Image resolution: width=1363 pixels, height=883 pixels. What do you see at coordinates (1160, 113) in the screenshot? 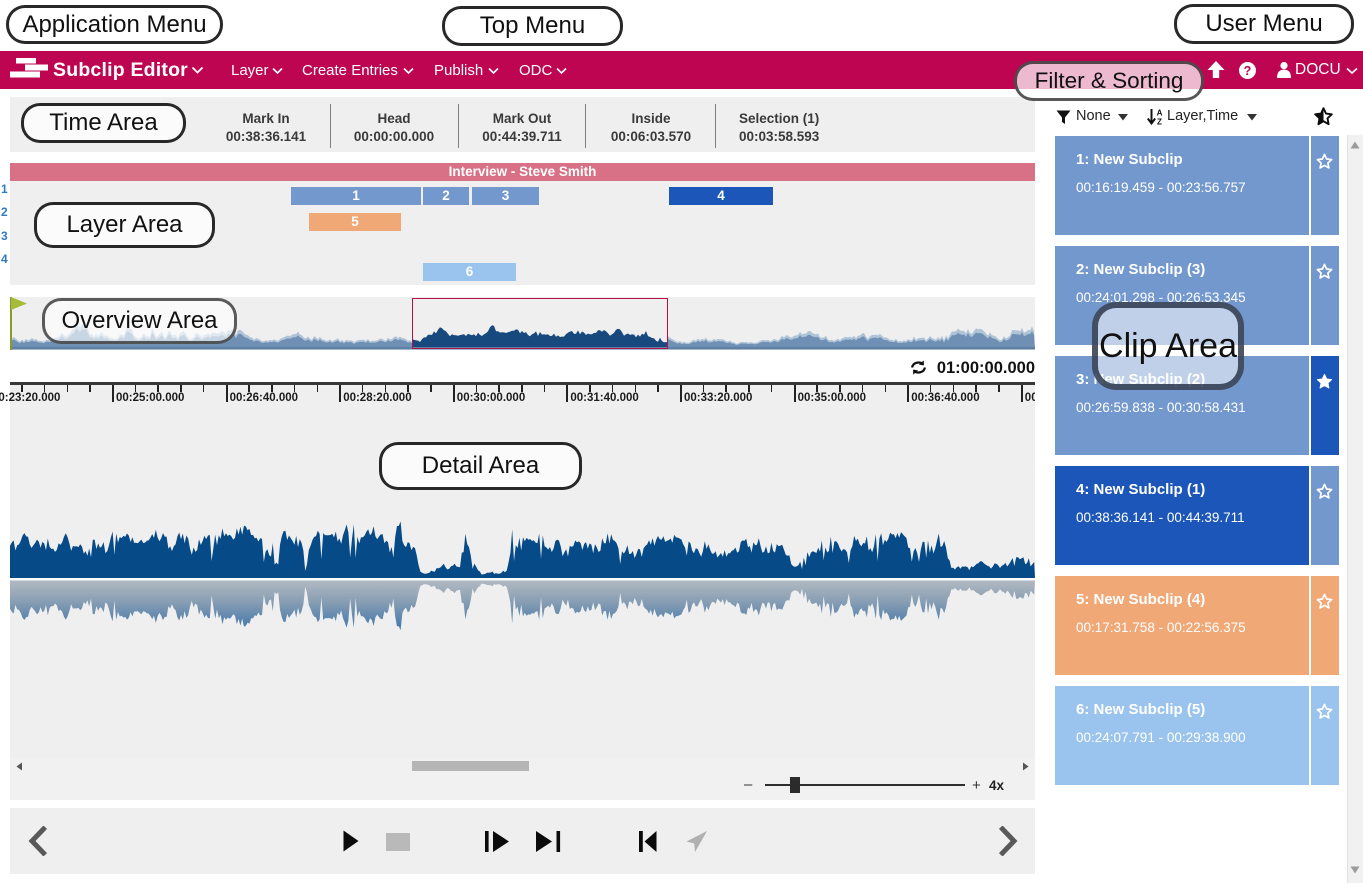
I see `svg-text: A` at bounding box center [1160, 113].